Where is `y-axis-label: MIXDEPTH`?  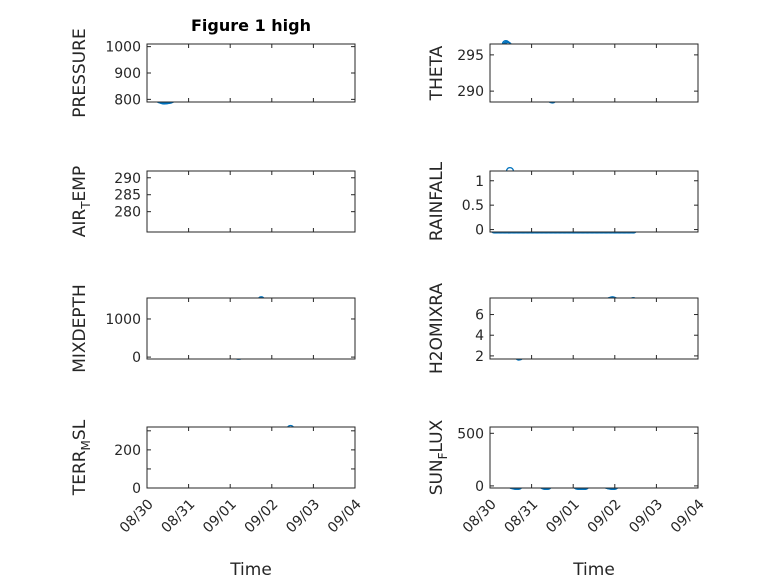 y-axis-label: MIXDEPTH is located at coordinates (80, 328).